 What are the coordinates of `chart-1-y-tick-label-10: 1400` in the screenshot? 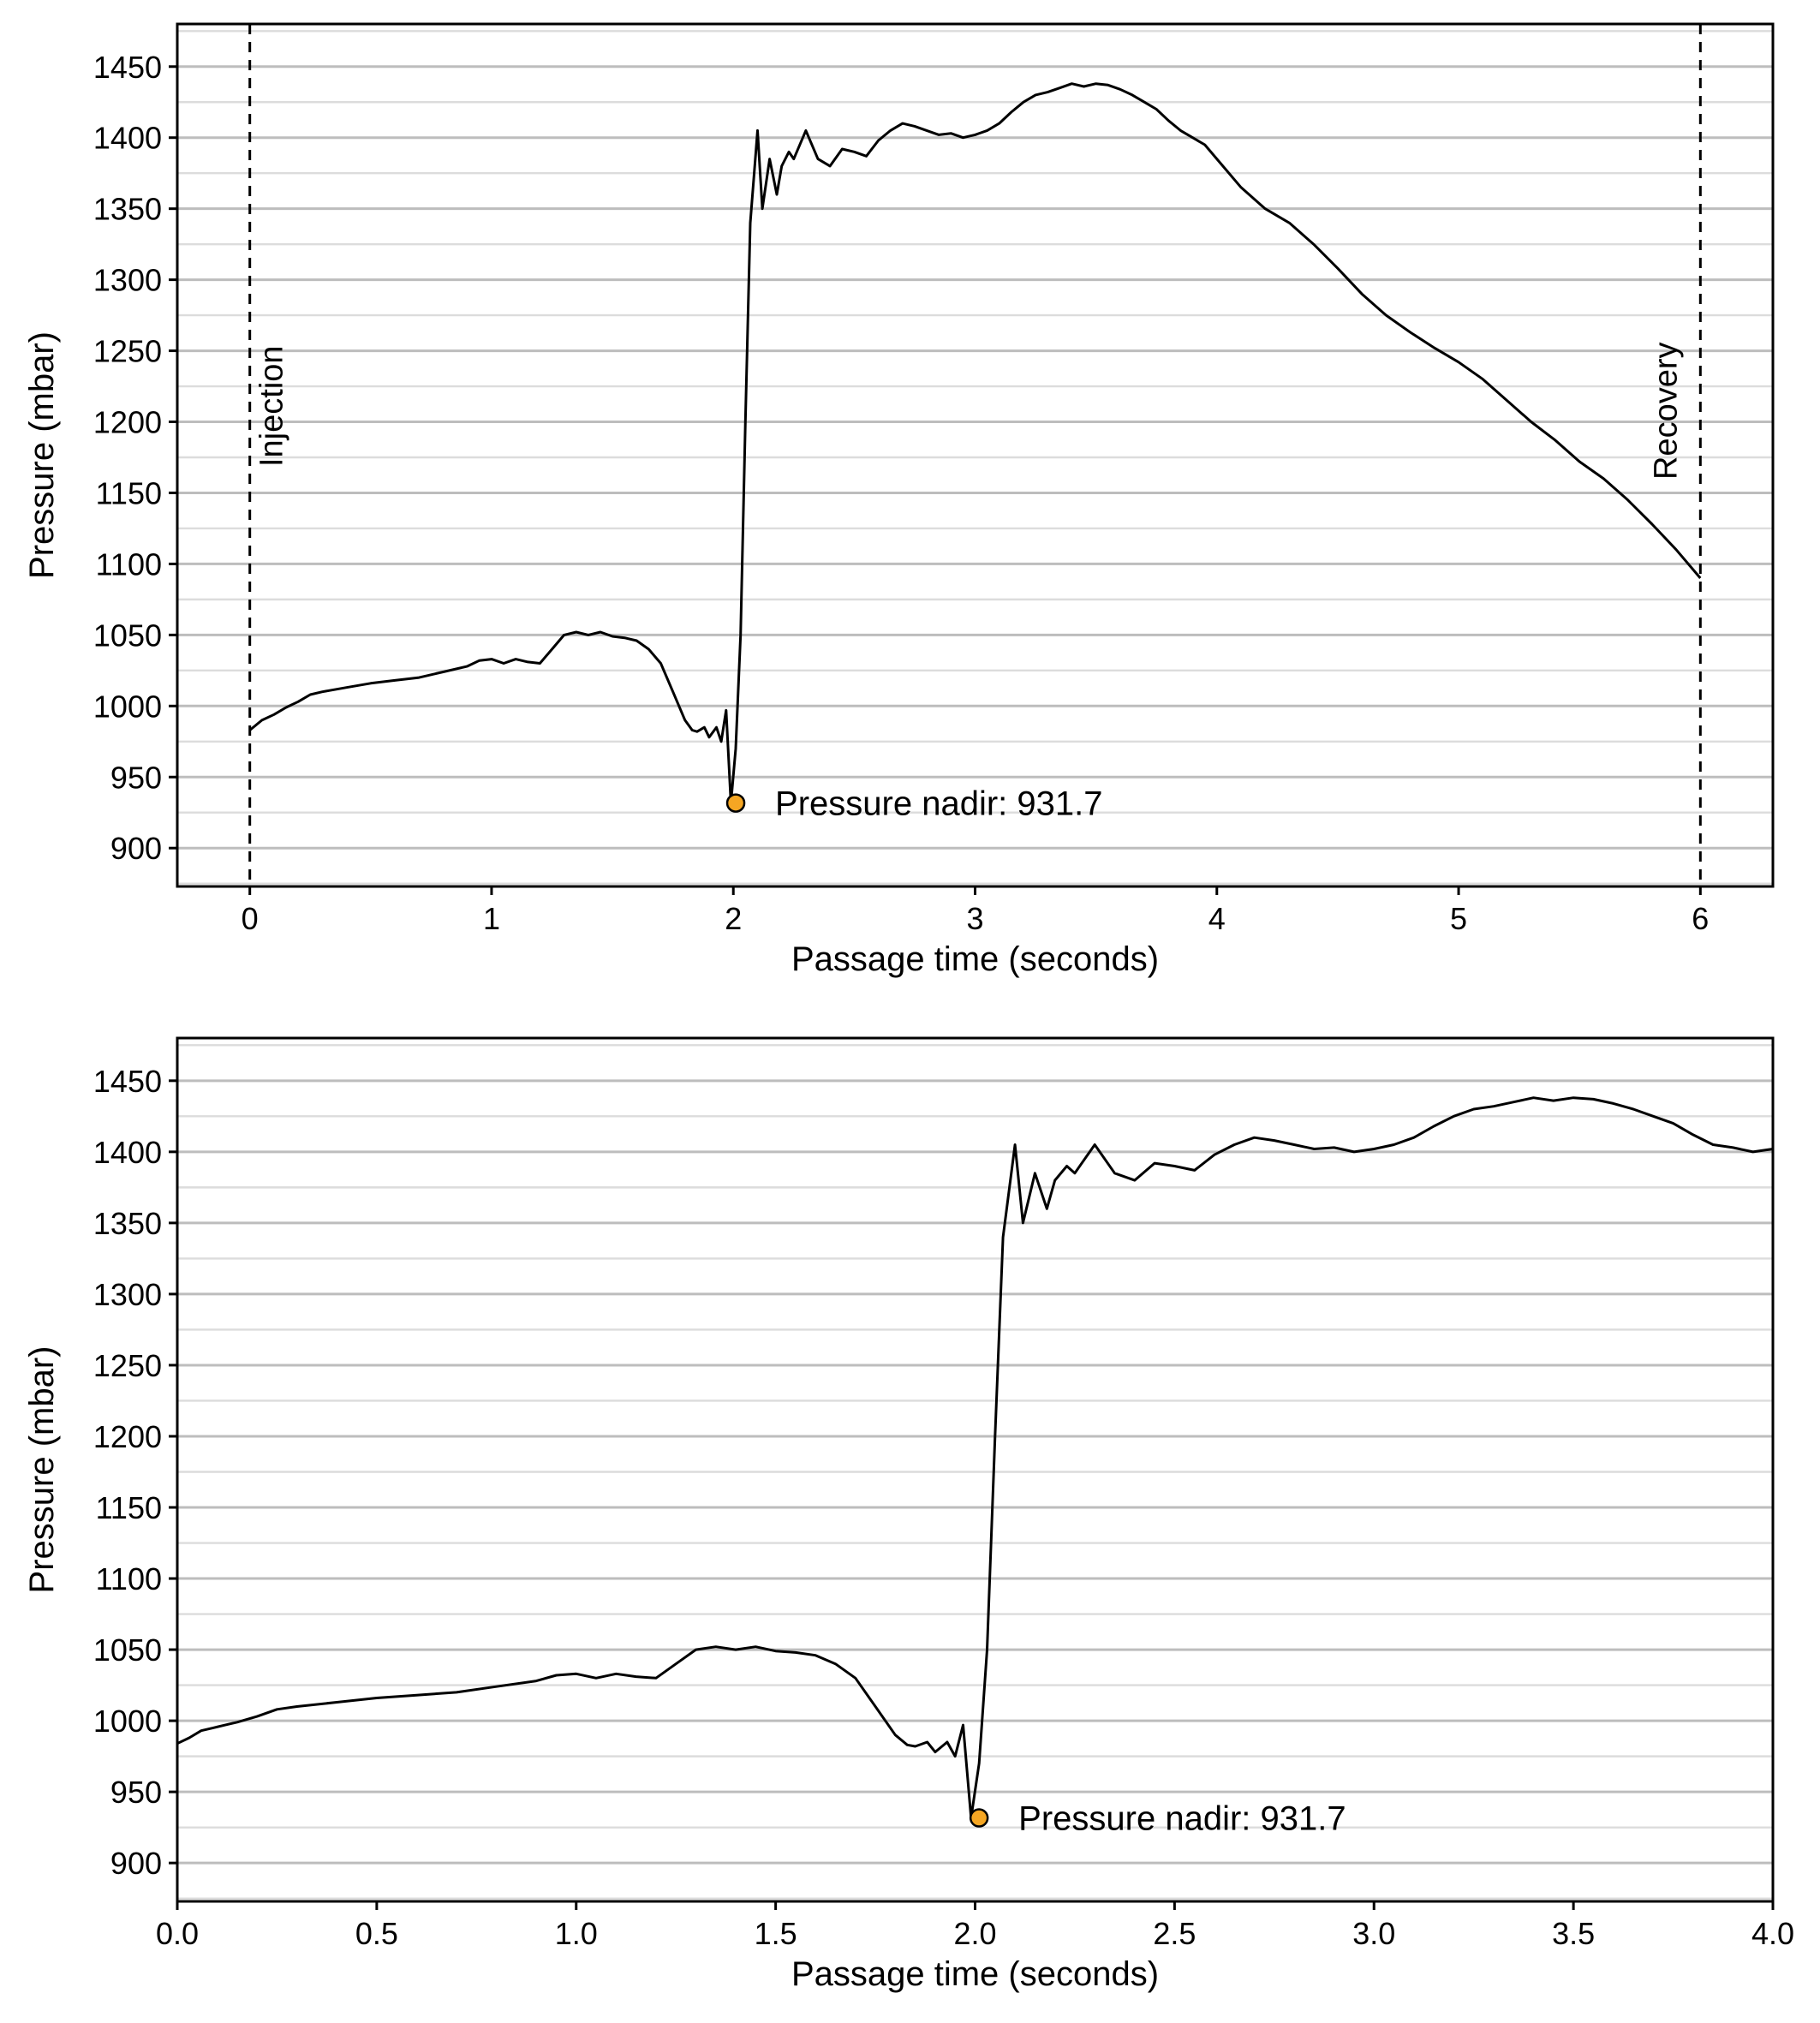 It's located at (127, 1152).